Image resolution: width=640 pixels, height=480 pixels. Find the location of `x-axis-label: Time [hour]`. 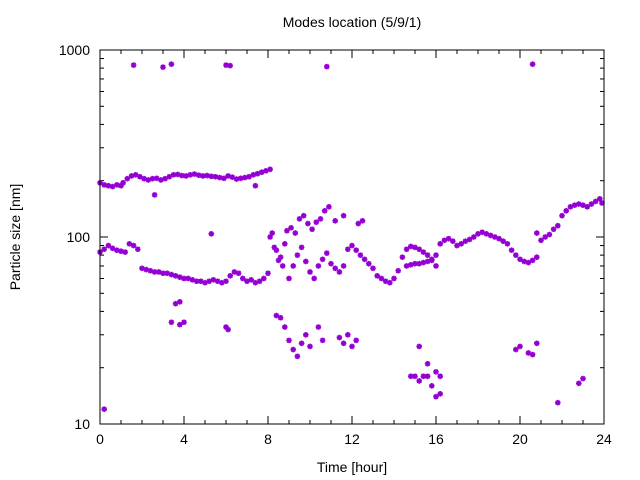

x-axis-label: Time [hour] is located at coordinates (352, 467).